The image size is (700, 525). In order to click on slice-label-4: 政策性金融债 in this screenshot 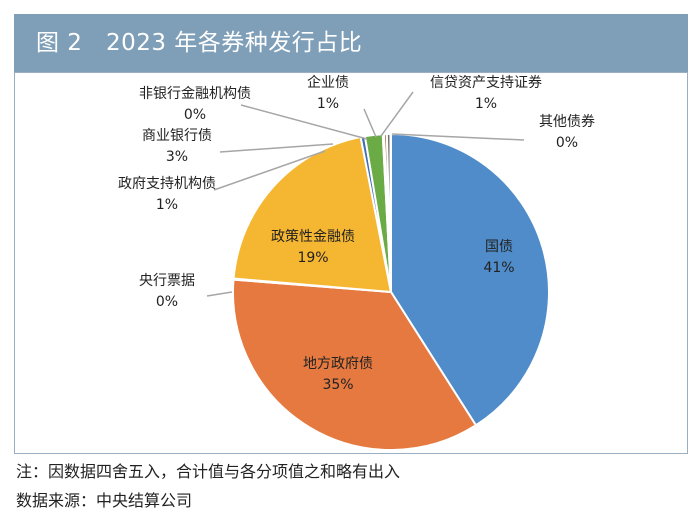, I will do `click(313, 236)`.